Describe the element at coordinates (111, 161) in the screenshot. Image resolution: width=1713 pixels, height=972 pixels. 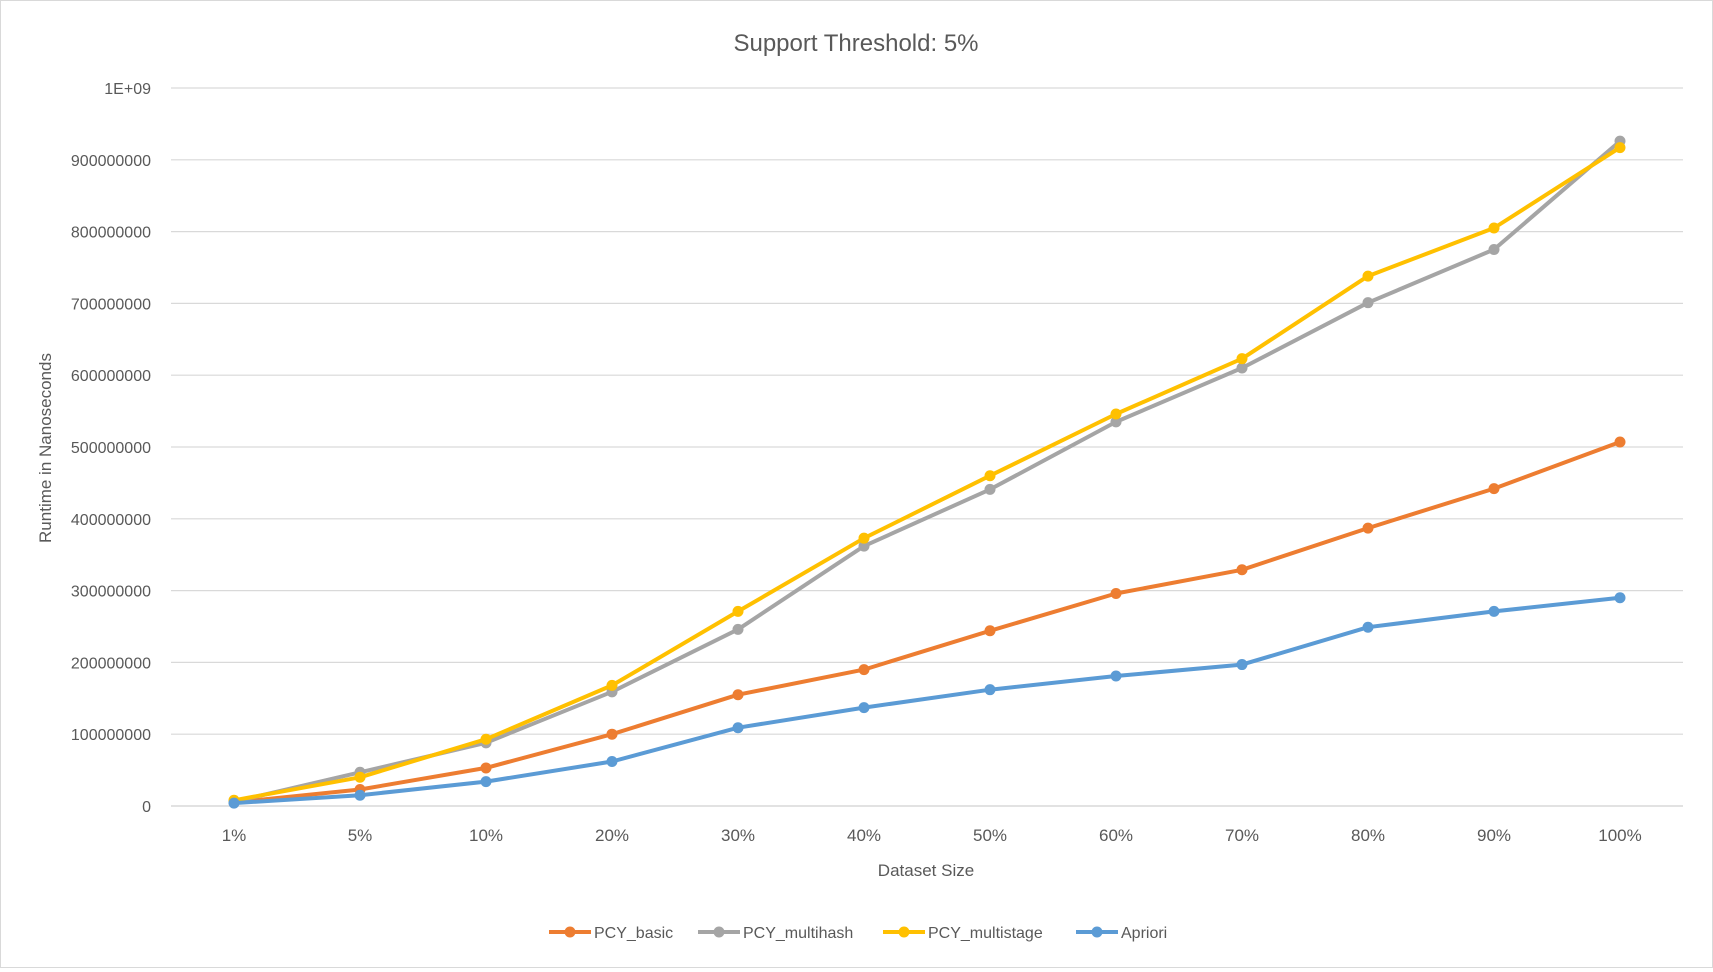
I see `y-tick-label: 900000000` at that location.